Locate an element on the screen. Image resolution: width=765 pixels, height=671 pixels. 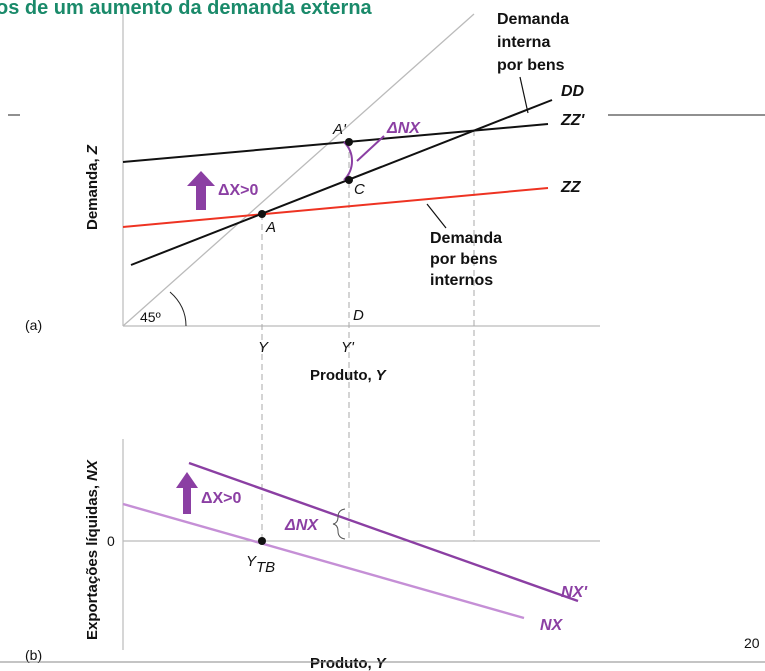
dd-line is located at coordinates (341, 182).